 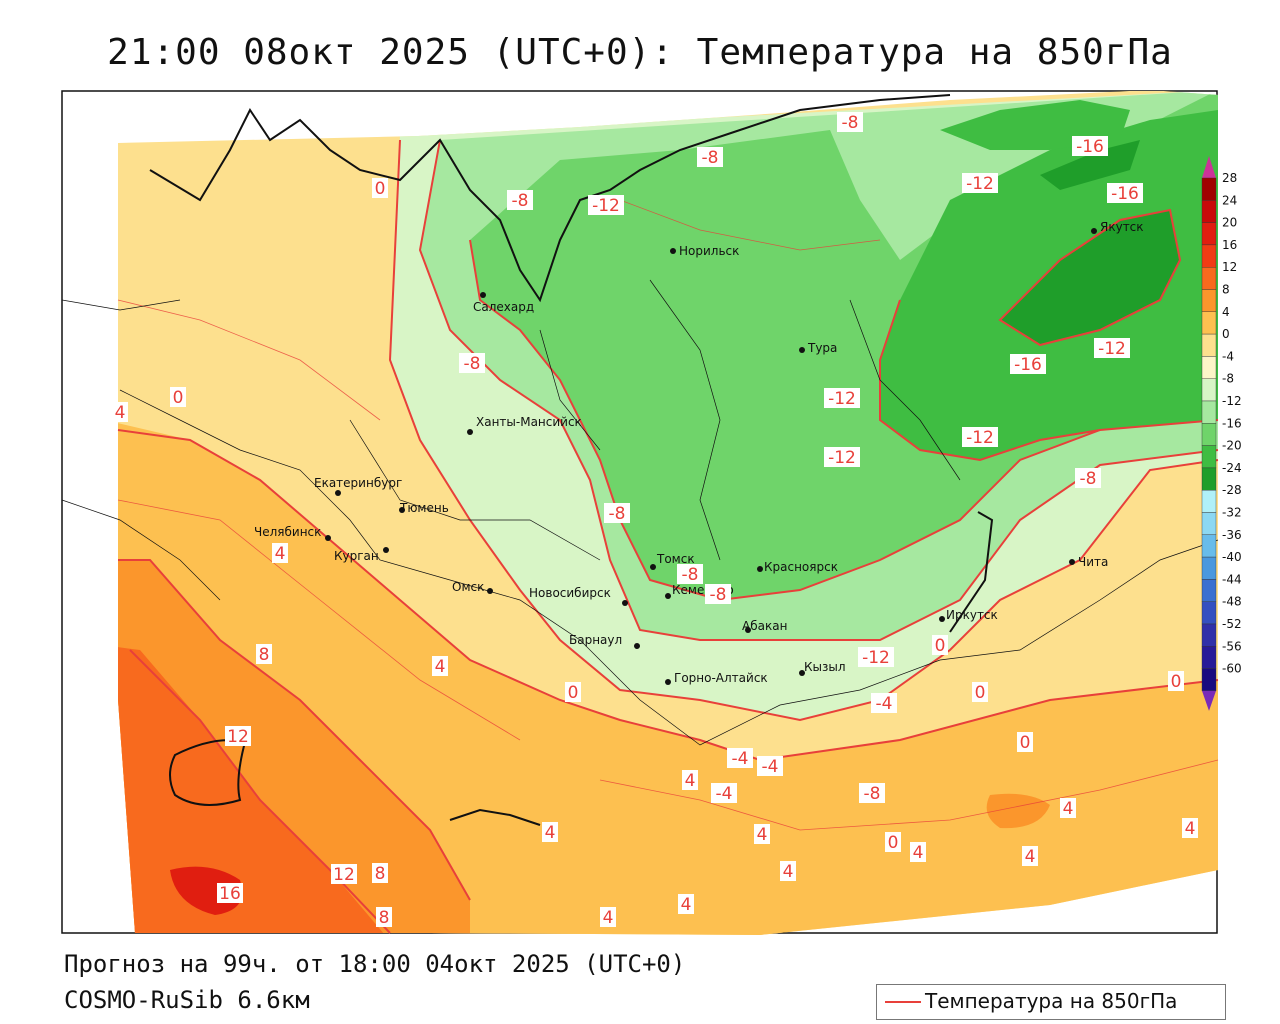 I want to click on colorbar-tick-label: -16, so click(x=1232, y=423).